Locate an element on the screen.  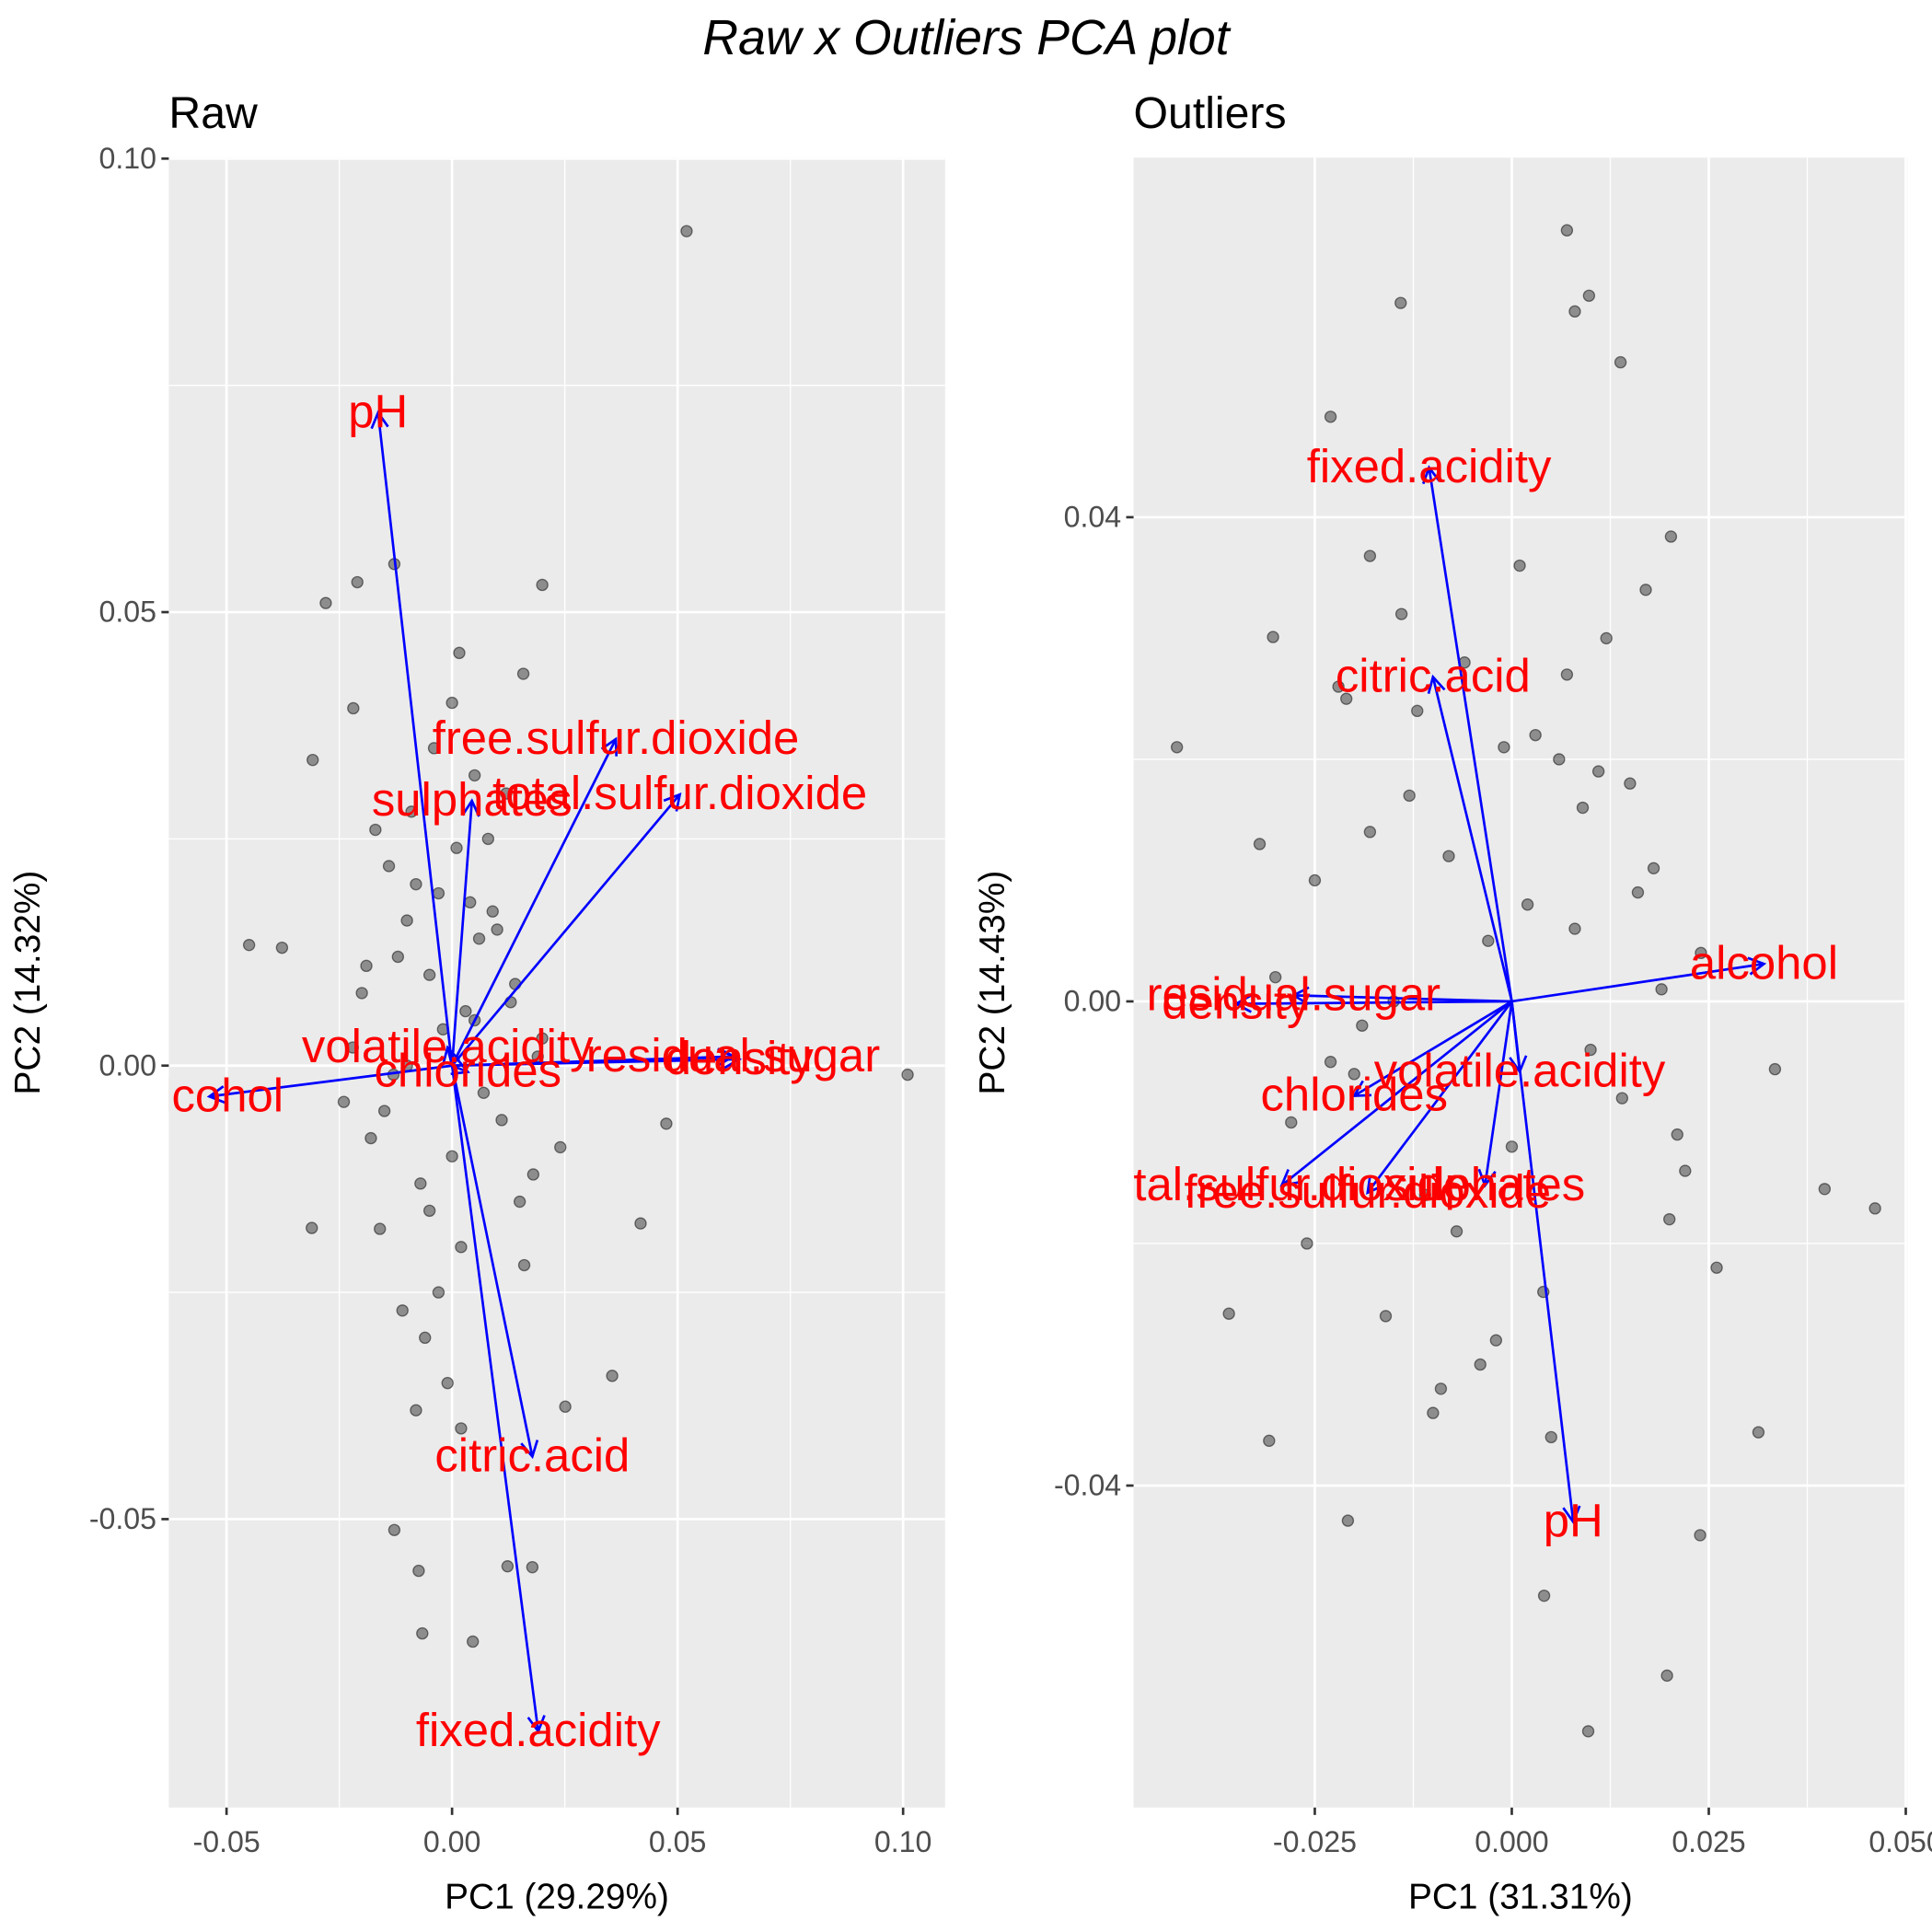
y-tick-label: -0.05 is located at coordinates (122, 1519).